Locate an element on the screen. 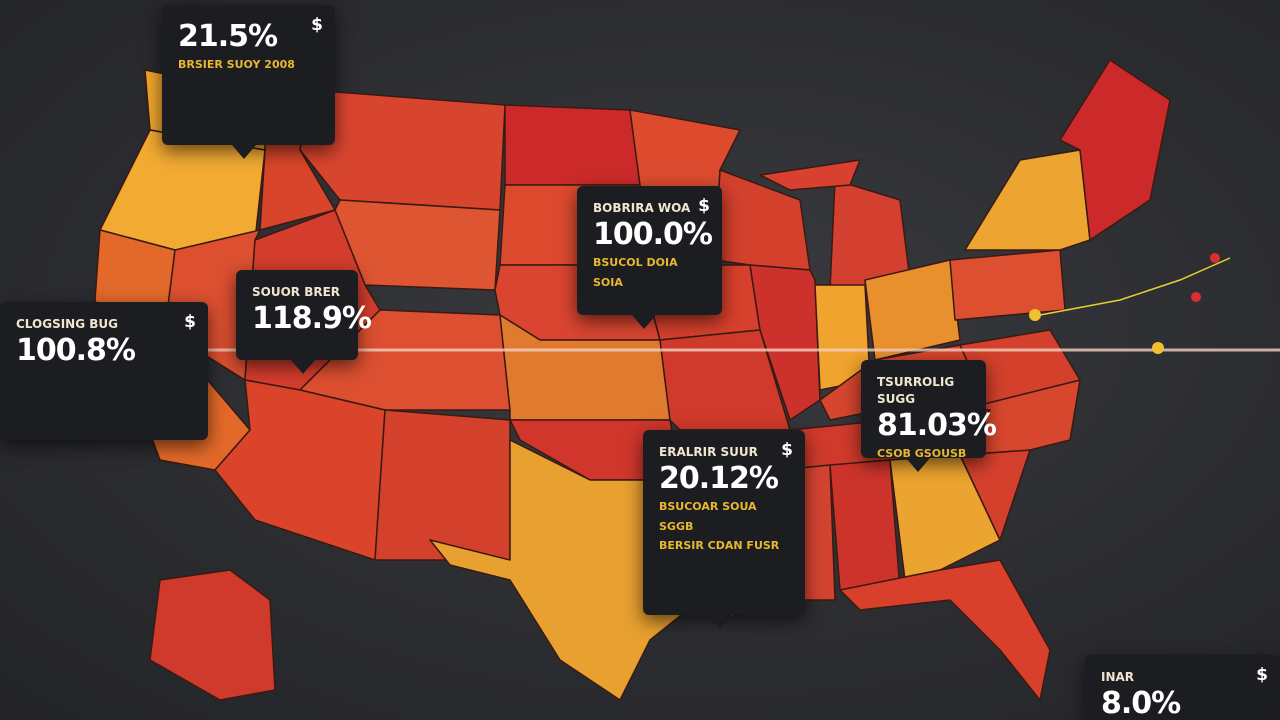 The image size is (1280, 720). callout-heading: CLOGSING BUG is located at coordinates (67, 324).